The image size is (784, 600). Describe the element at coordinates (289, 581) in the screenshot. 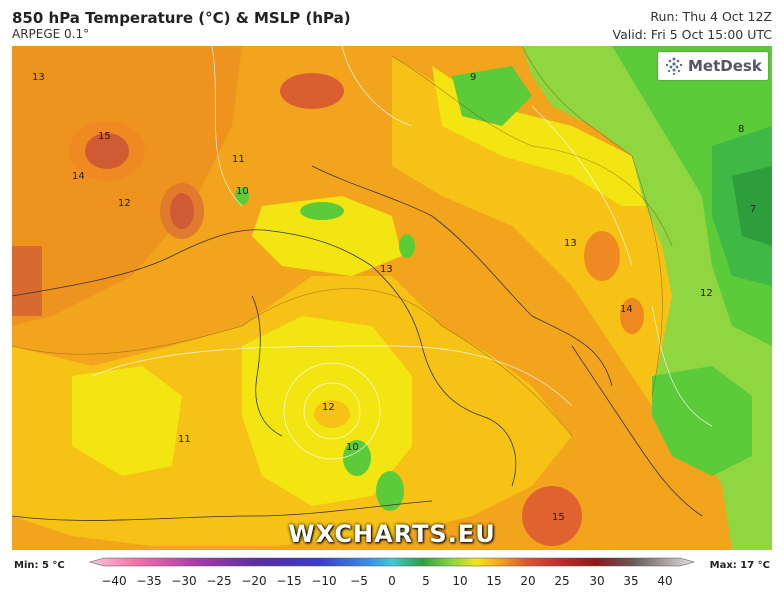

I see `scale-tick: −15` at that location.